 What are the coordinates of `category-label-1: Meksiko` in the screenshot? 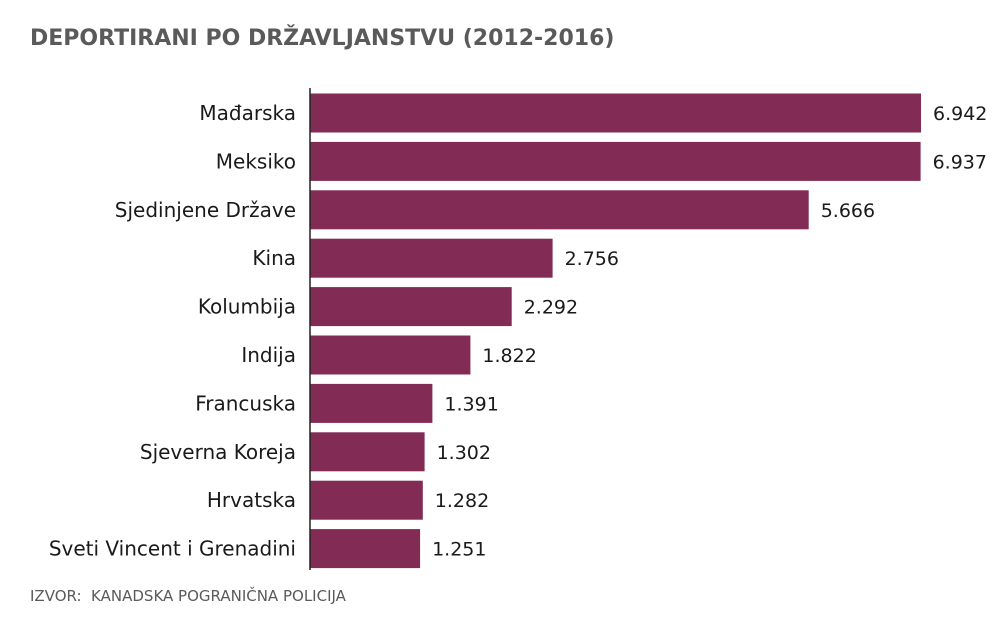 It's located at (256, 161).